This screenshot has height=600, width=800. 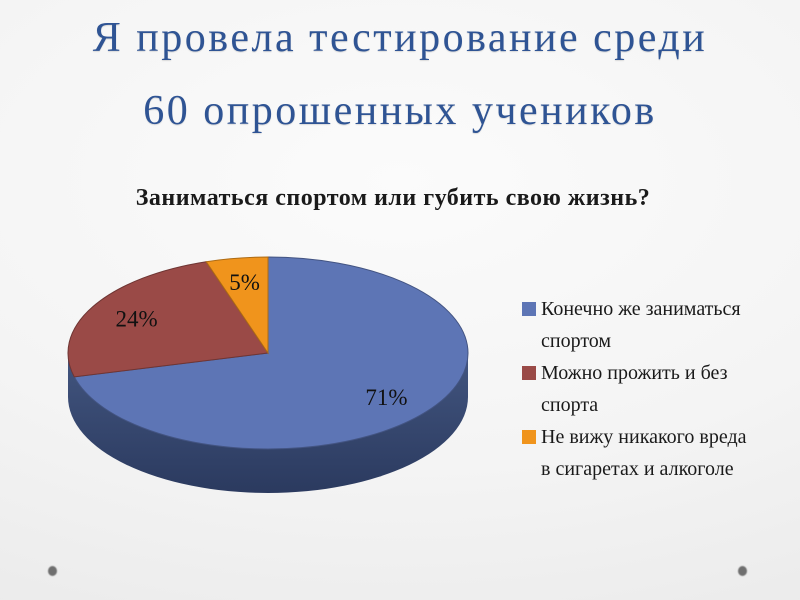 I want to click on pie-data-label-3: 5%, so click(x=244, y=282).